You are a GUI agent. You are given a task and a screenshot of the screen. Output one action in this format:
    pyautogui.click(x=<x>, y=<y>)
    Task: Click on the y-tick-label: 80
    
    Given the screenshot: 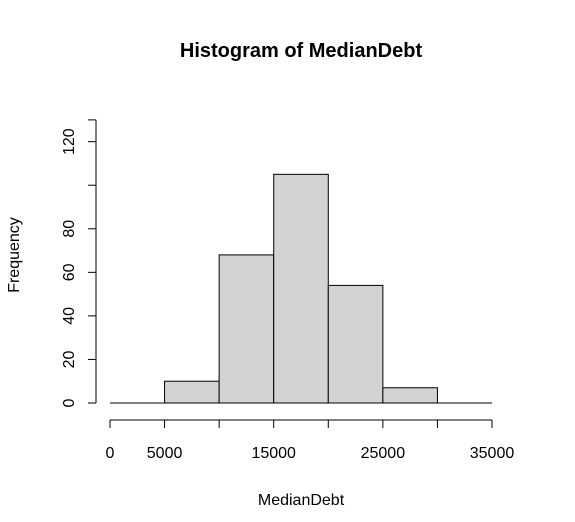 What is the action you would take?
    pyautogui.click(x=69, y=229)
    